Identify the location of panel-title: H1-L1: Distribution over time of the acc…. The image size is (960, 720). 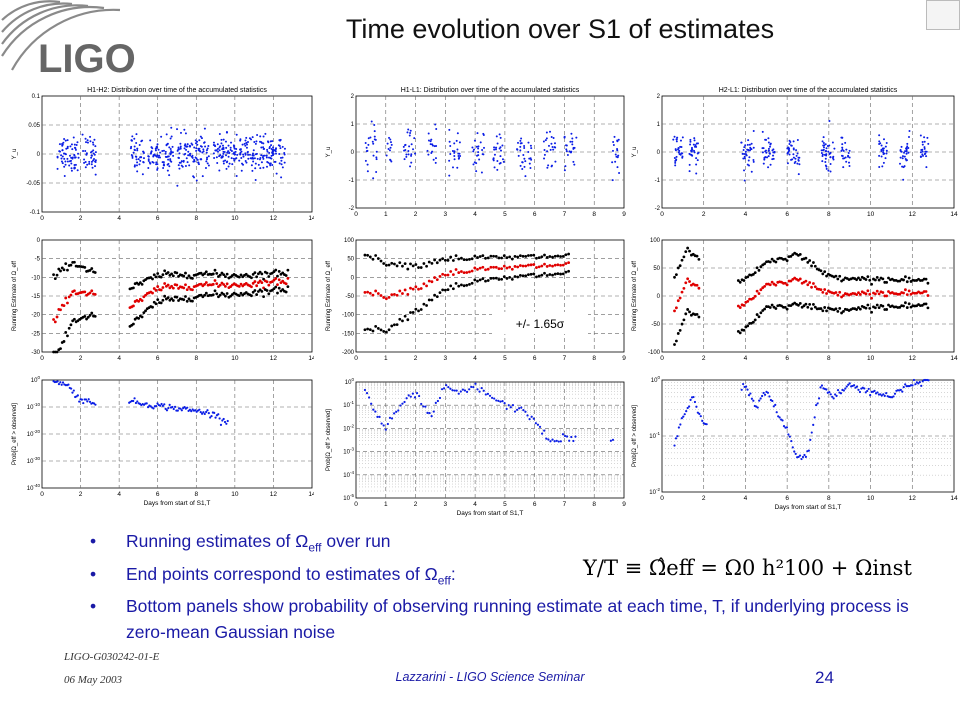
(490, 90).